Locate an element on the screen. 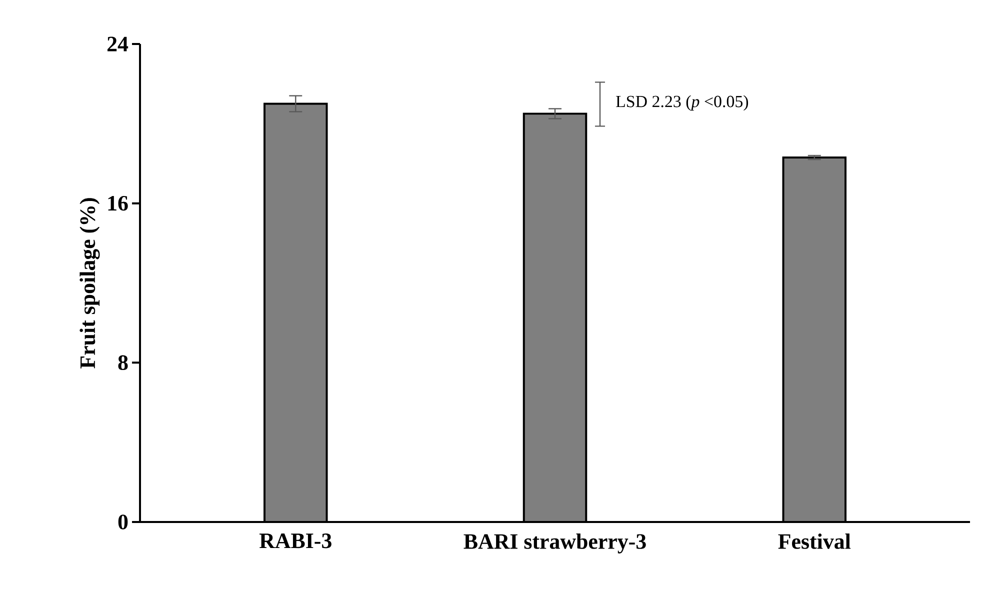 This screenshot has width=993, height=589. annotation: LSD 2.23 (p <0.05) is located at coordinates (682, 103).